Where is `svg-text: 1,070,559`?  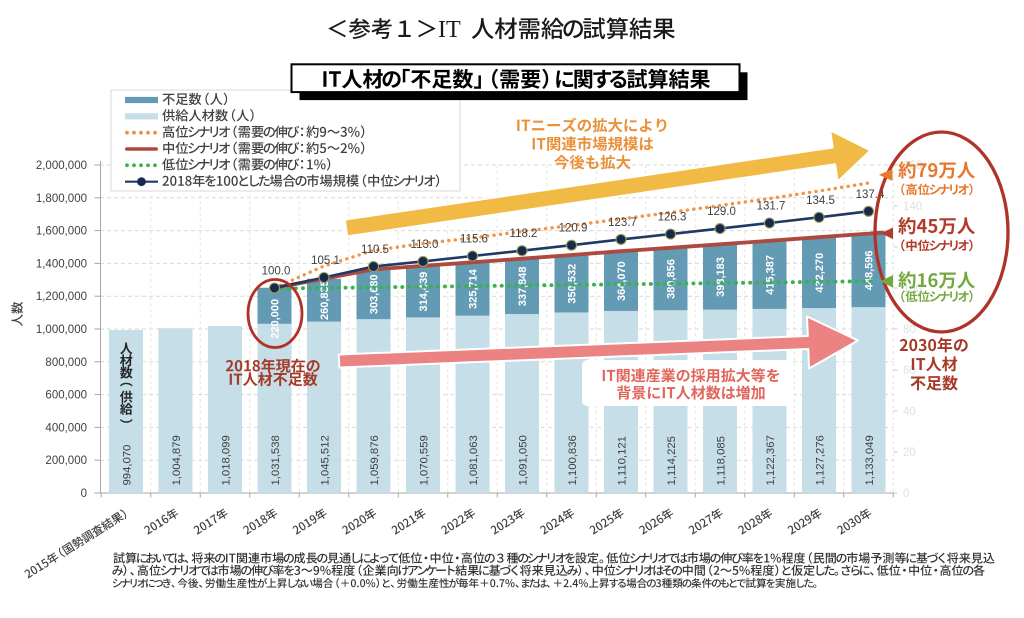 svg-text: 1,070,559 is located at coordinates (424, 460).